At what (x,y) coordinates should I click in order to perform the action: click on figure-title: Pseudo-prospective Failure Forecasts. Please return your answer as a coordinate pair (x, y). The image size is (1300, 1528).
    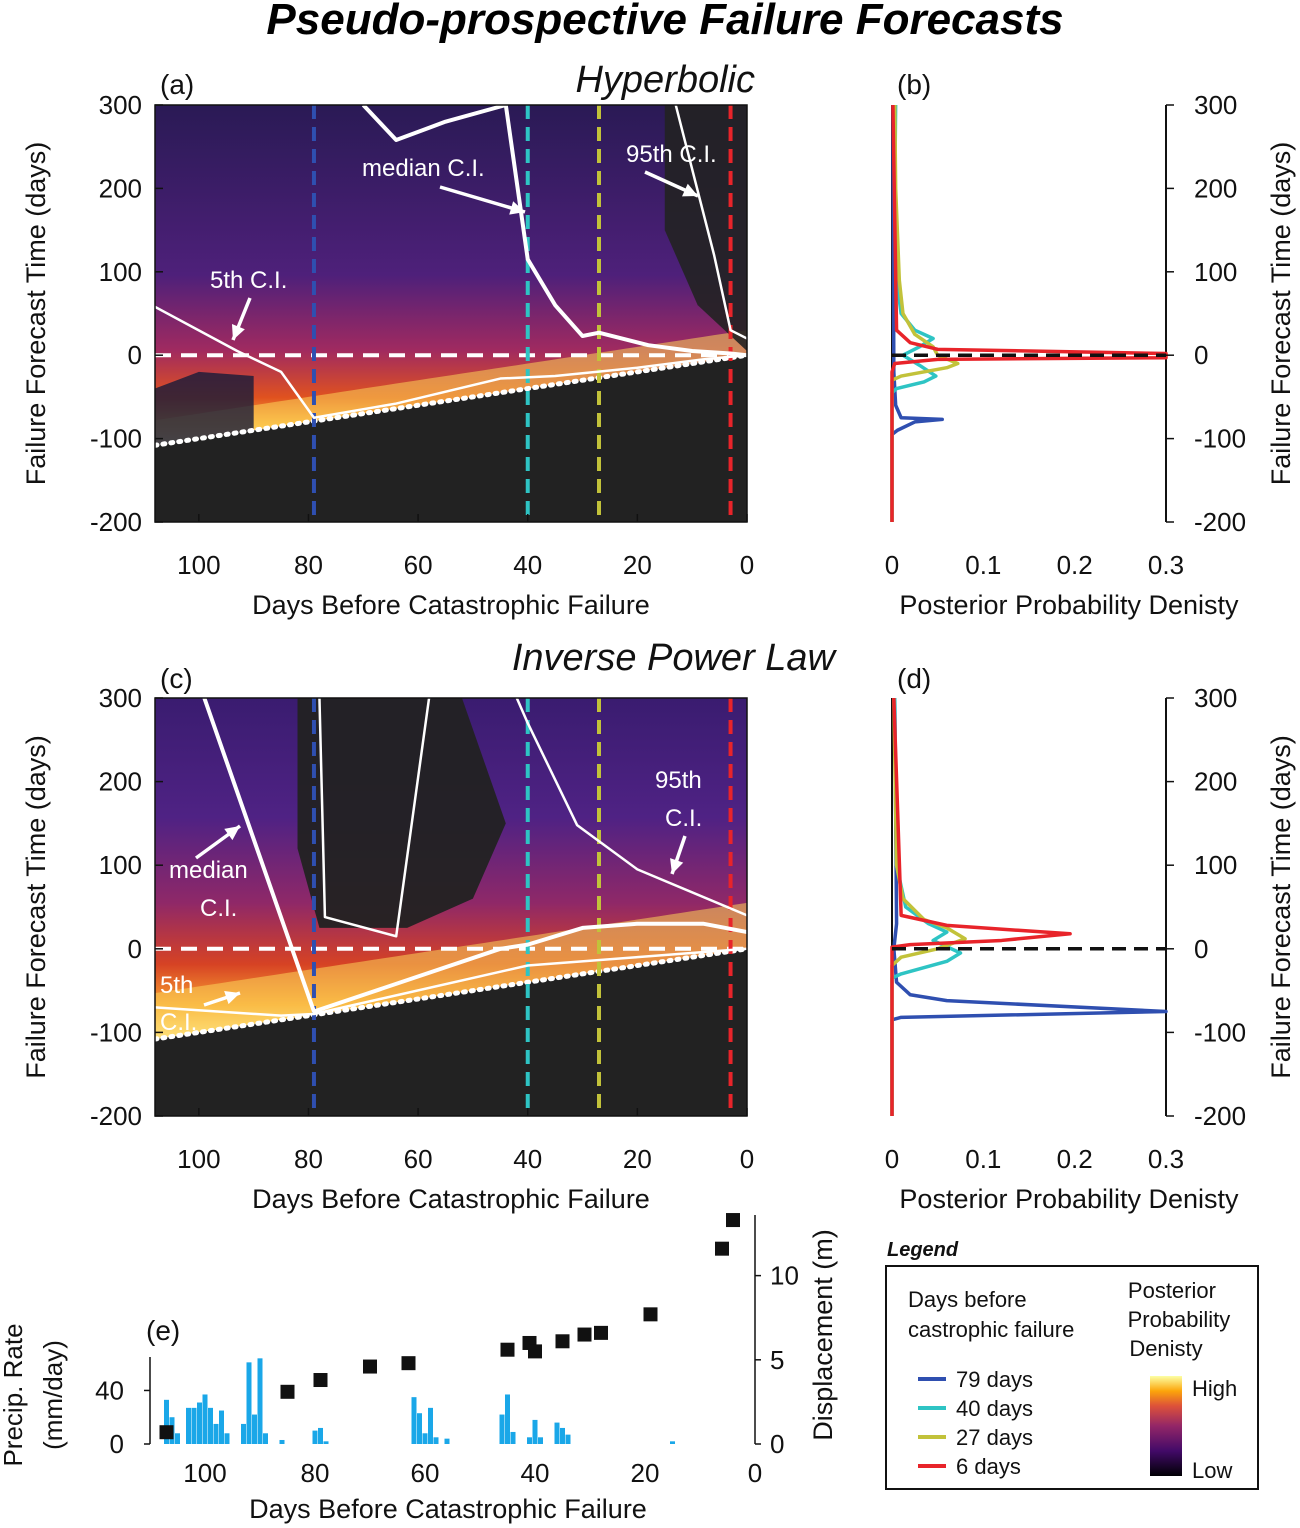
    Looking at the image, I should click on (664, 22).